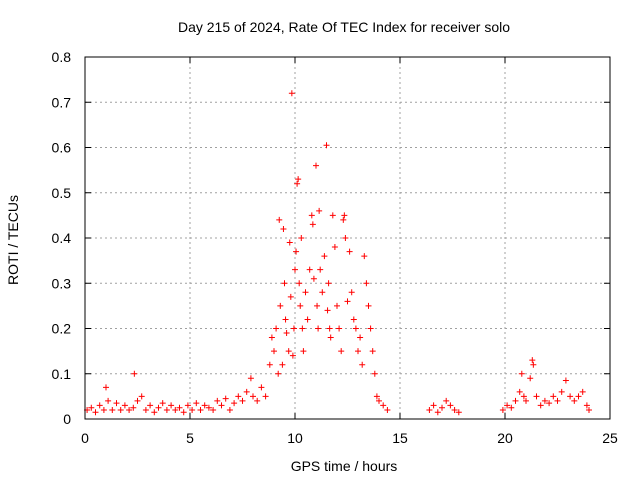  Describe the element at coordinates (610, 438) in the screenshot. I see `x-tick-label: 25` at that location.